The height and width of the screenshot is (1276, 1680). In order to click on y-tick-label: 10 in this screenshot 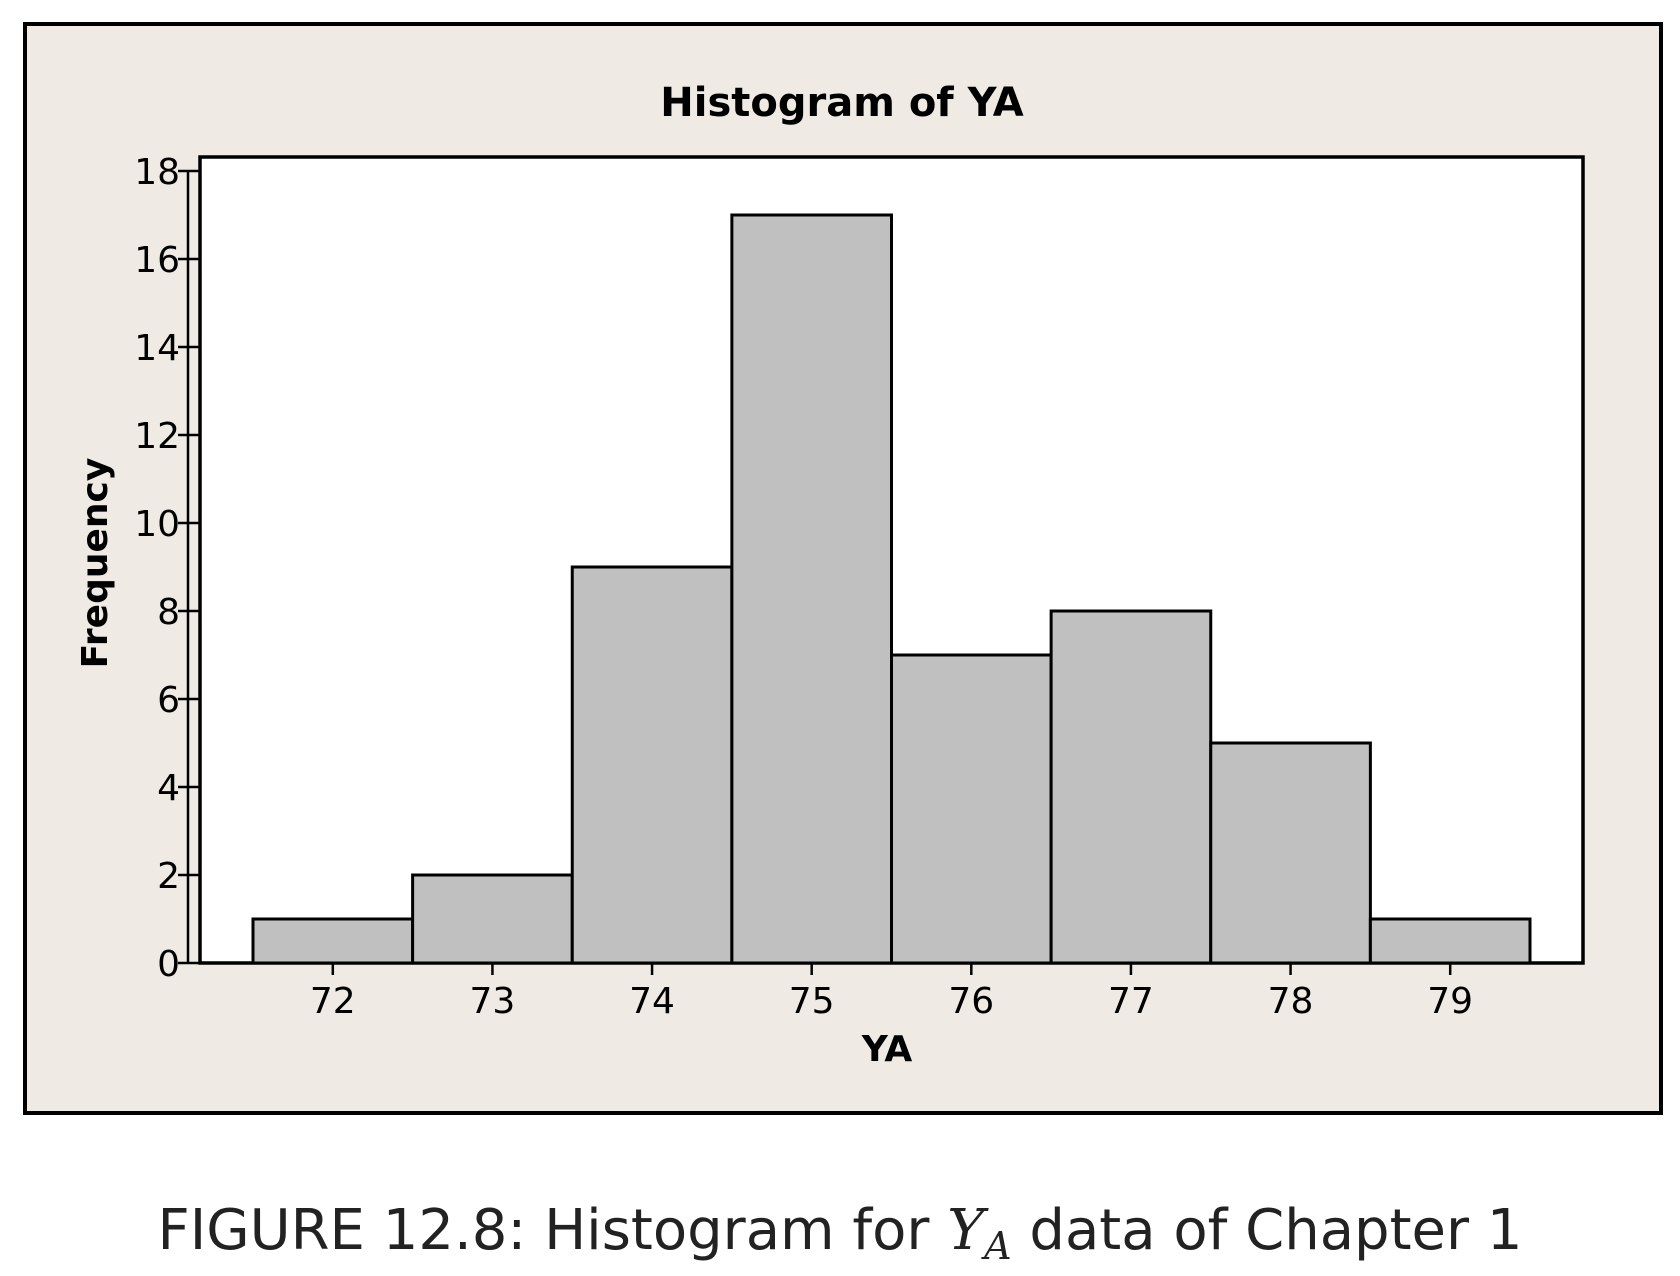, I will do `click(157, 524)`.